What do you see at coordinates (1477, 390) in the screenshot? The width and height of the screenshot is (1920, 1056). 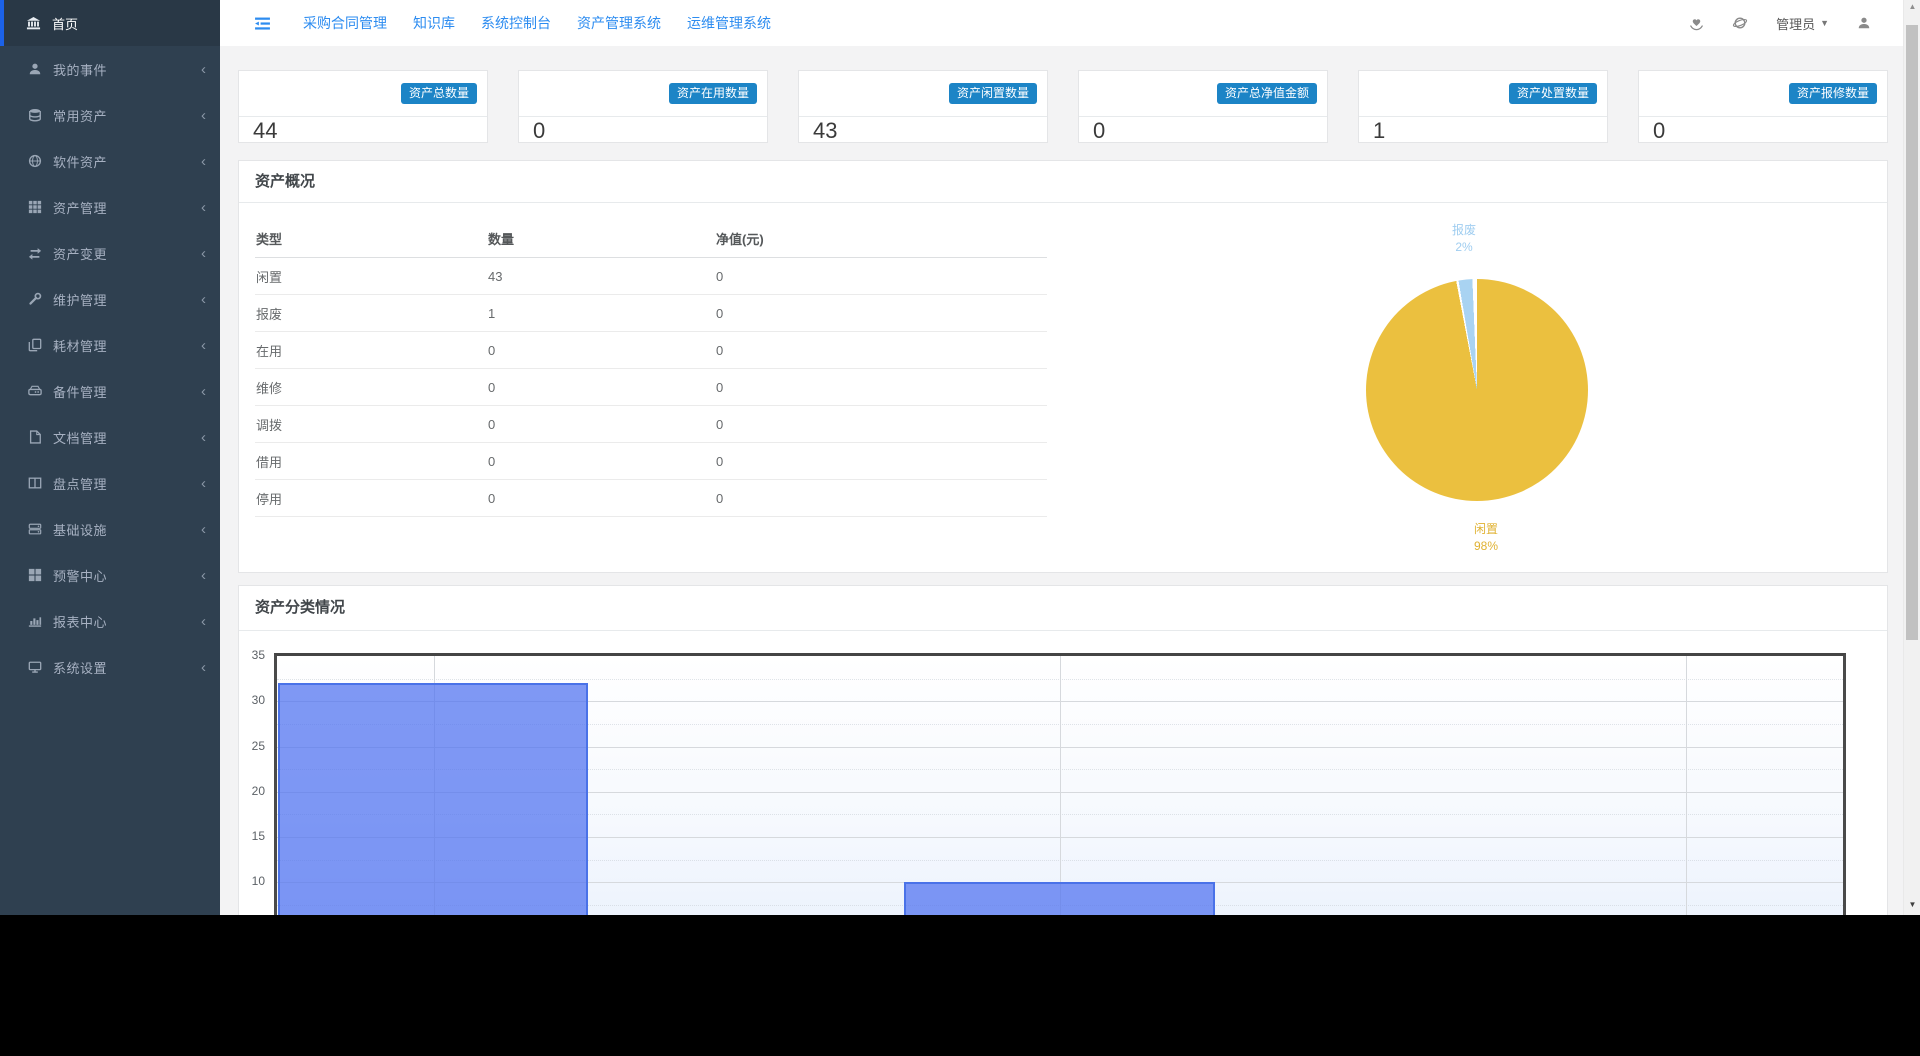 I see `asset-status-pie-chart` at bounding box center [1477, 390].